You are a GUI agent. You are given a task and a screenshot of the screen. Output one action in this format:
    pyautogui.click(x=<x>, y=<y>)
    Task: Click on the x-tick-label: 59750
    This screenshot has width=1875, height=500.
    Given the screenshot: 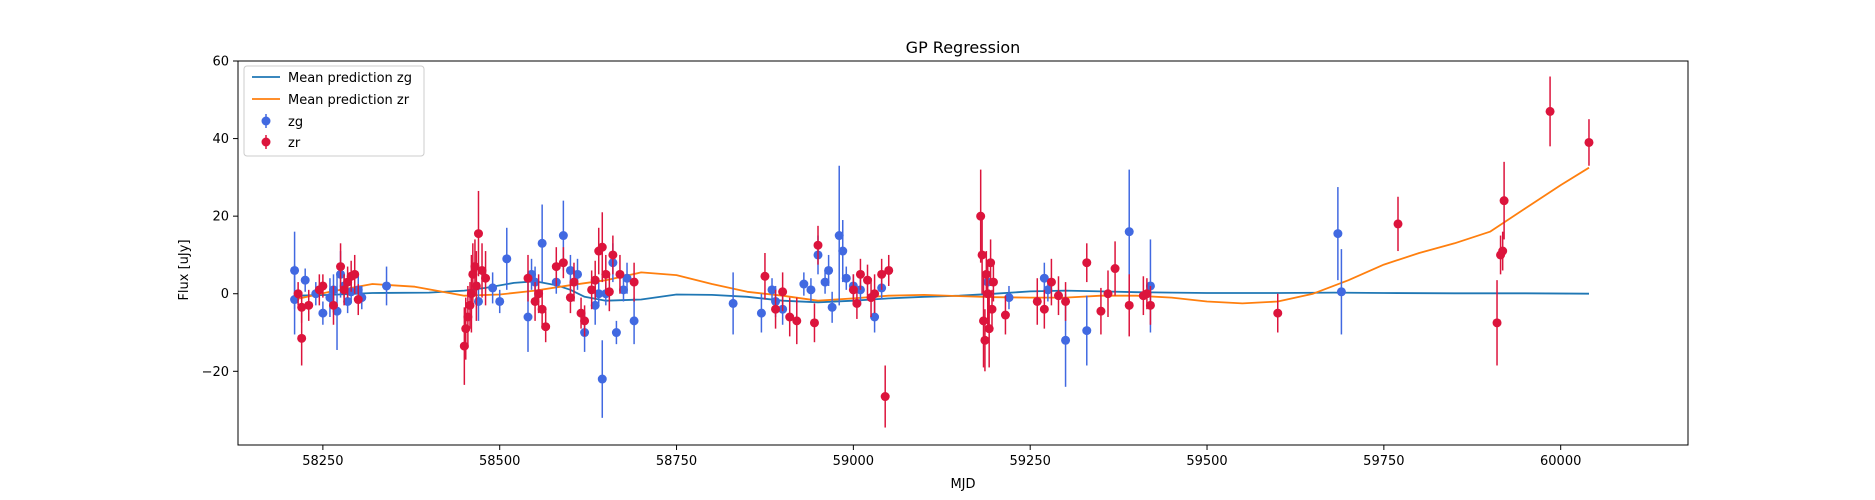 What is the action you would take?
    pyautogui.click(x=1383, y=461)
    